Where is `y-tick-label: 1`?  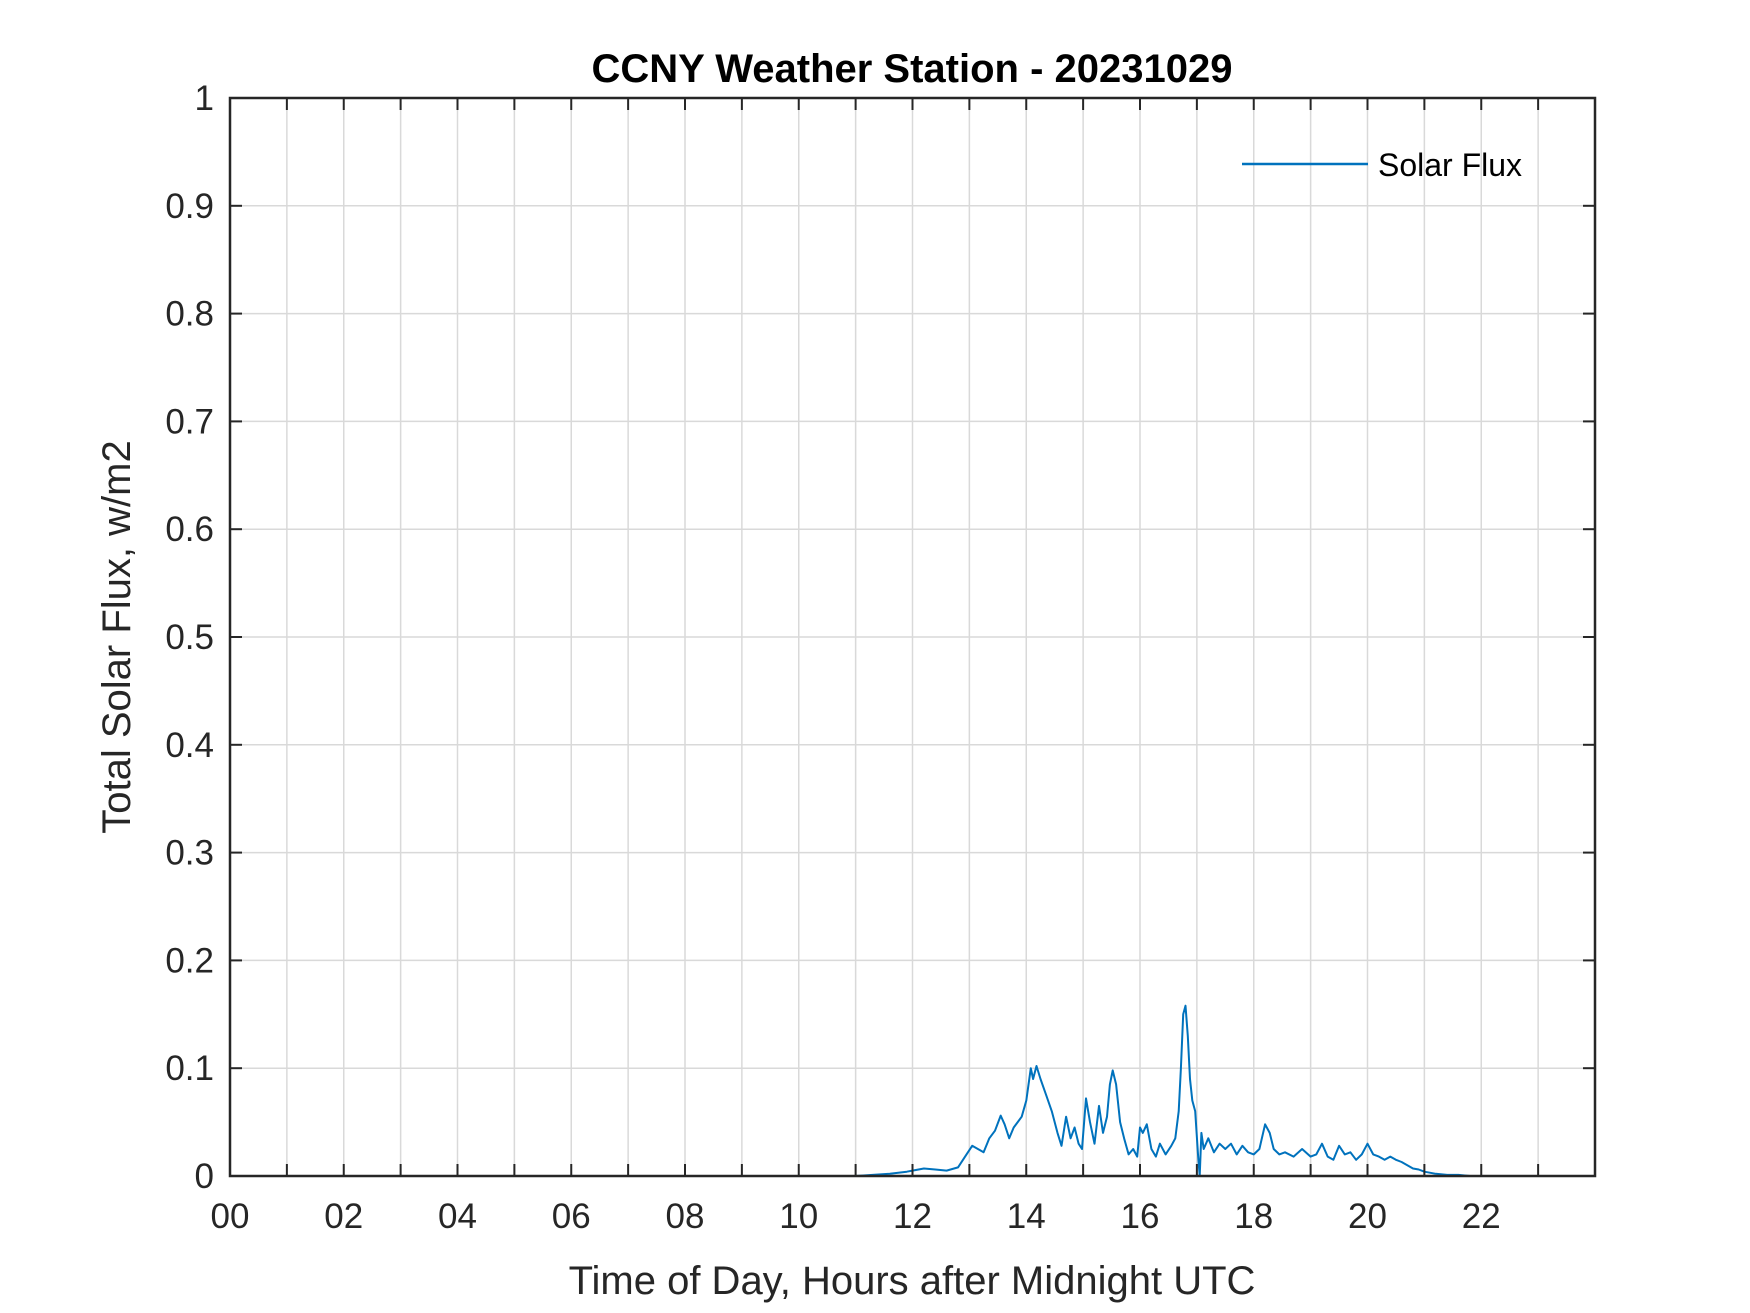 y-tick-label: 1 is located at coordinates (204, 98).